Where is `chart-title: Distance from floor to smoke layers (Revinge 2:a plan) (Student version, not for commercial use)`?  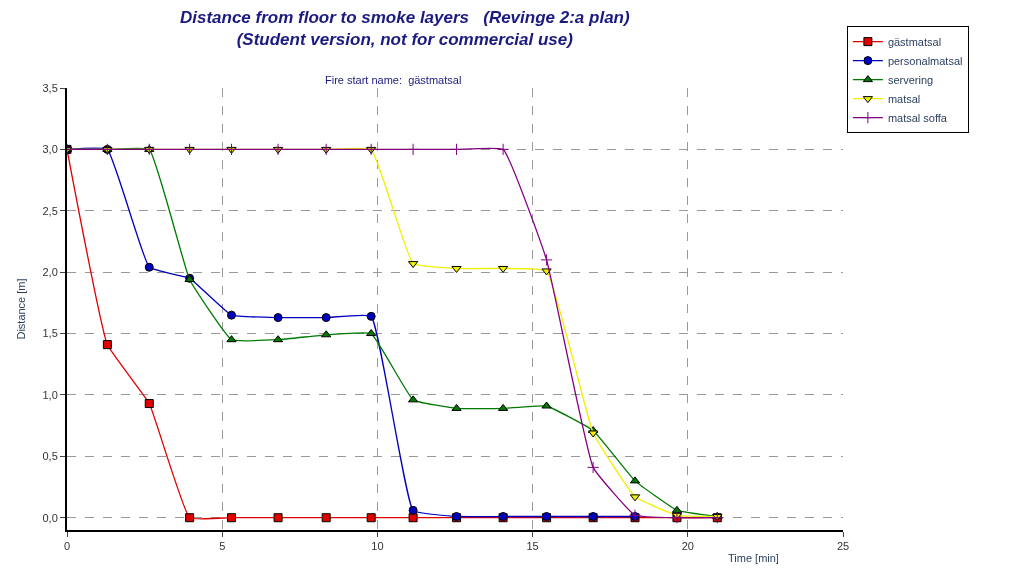 chart-title: Distance from floor to smoke layers (Revinge 2:a plan) (Student version, not for commercial use) is located at coordinates (404, 28).